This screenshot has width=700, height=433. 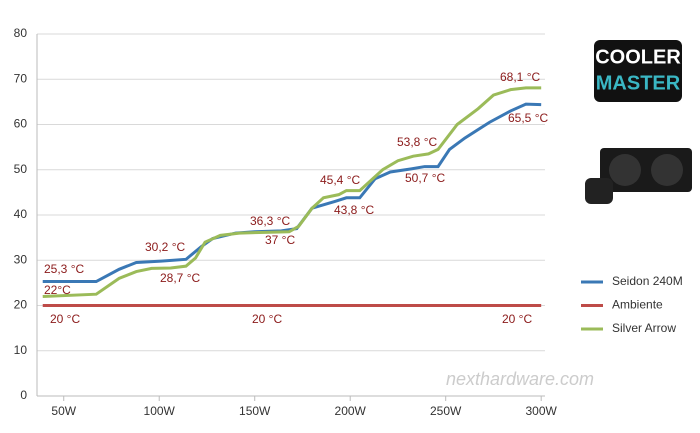 I want to click on annotation: 43,8 °C, so click(x=354, y=210).